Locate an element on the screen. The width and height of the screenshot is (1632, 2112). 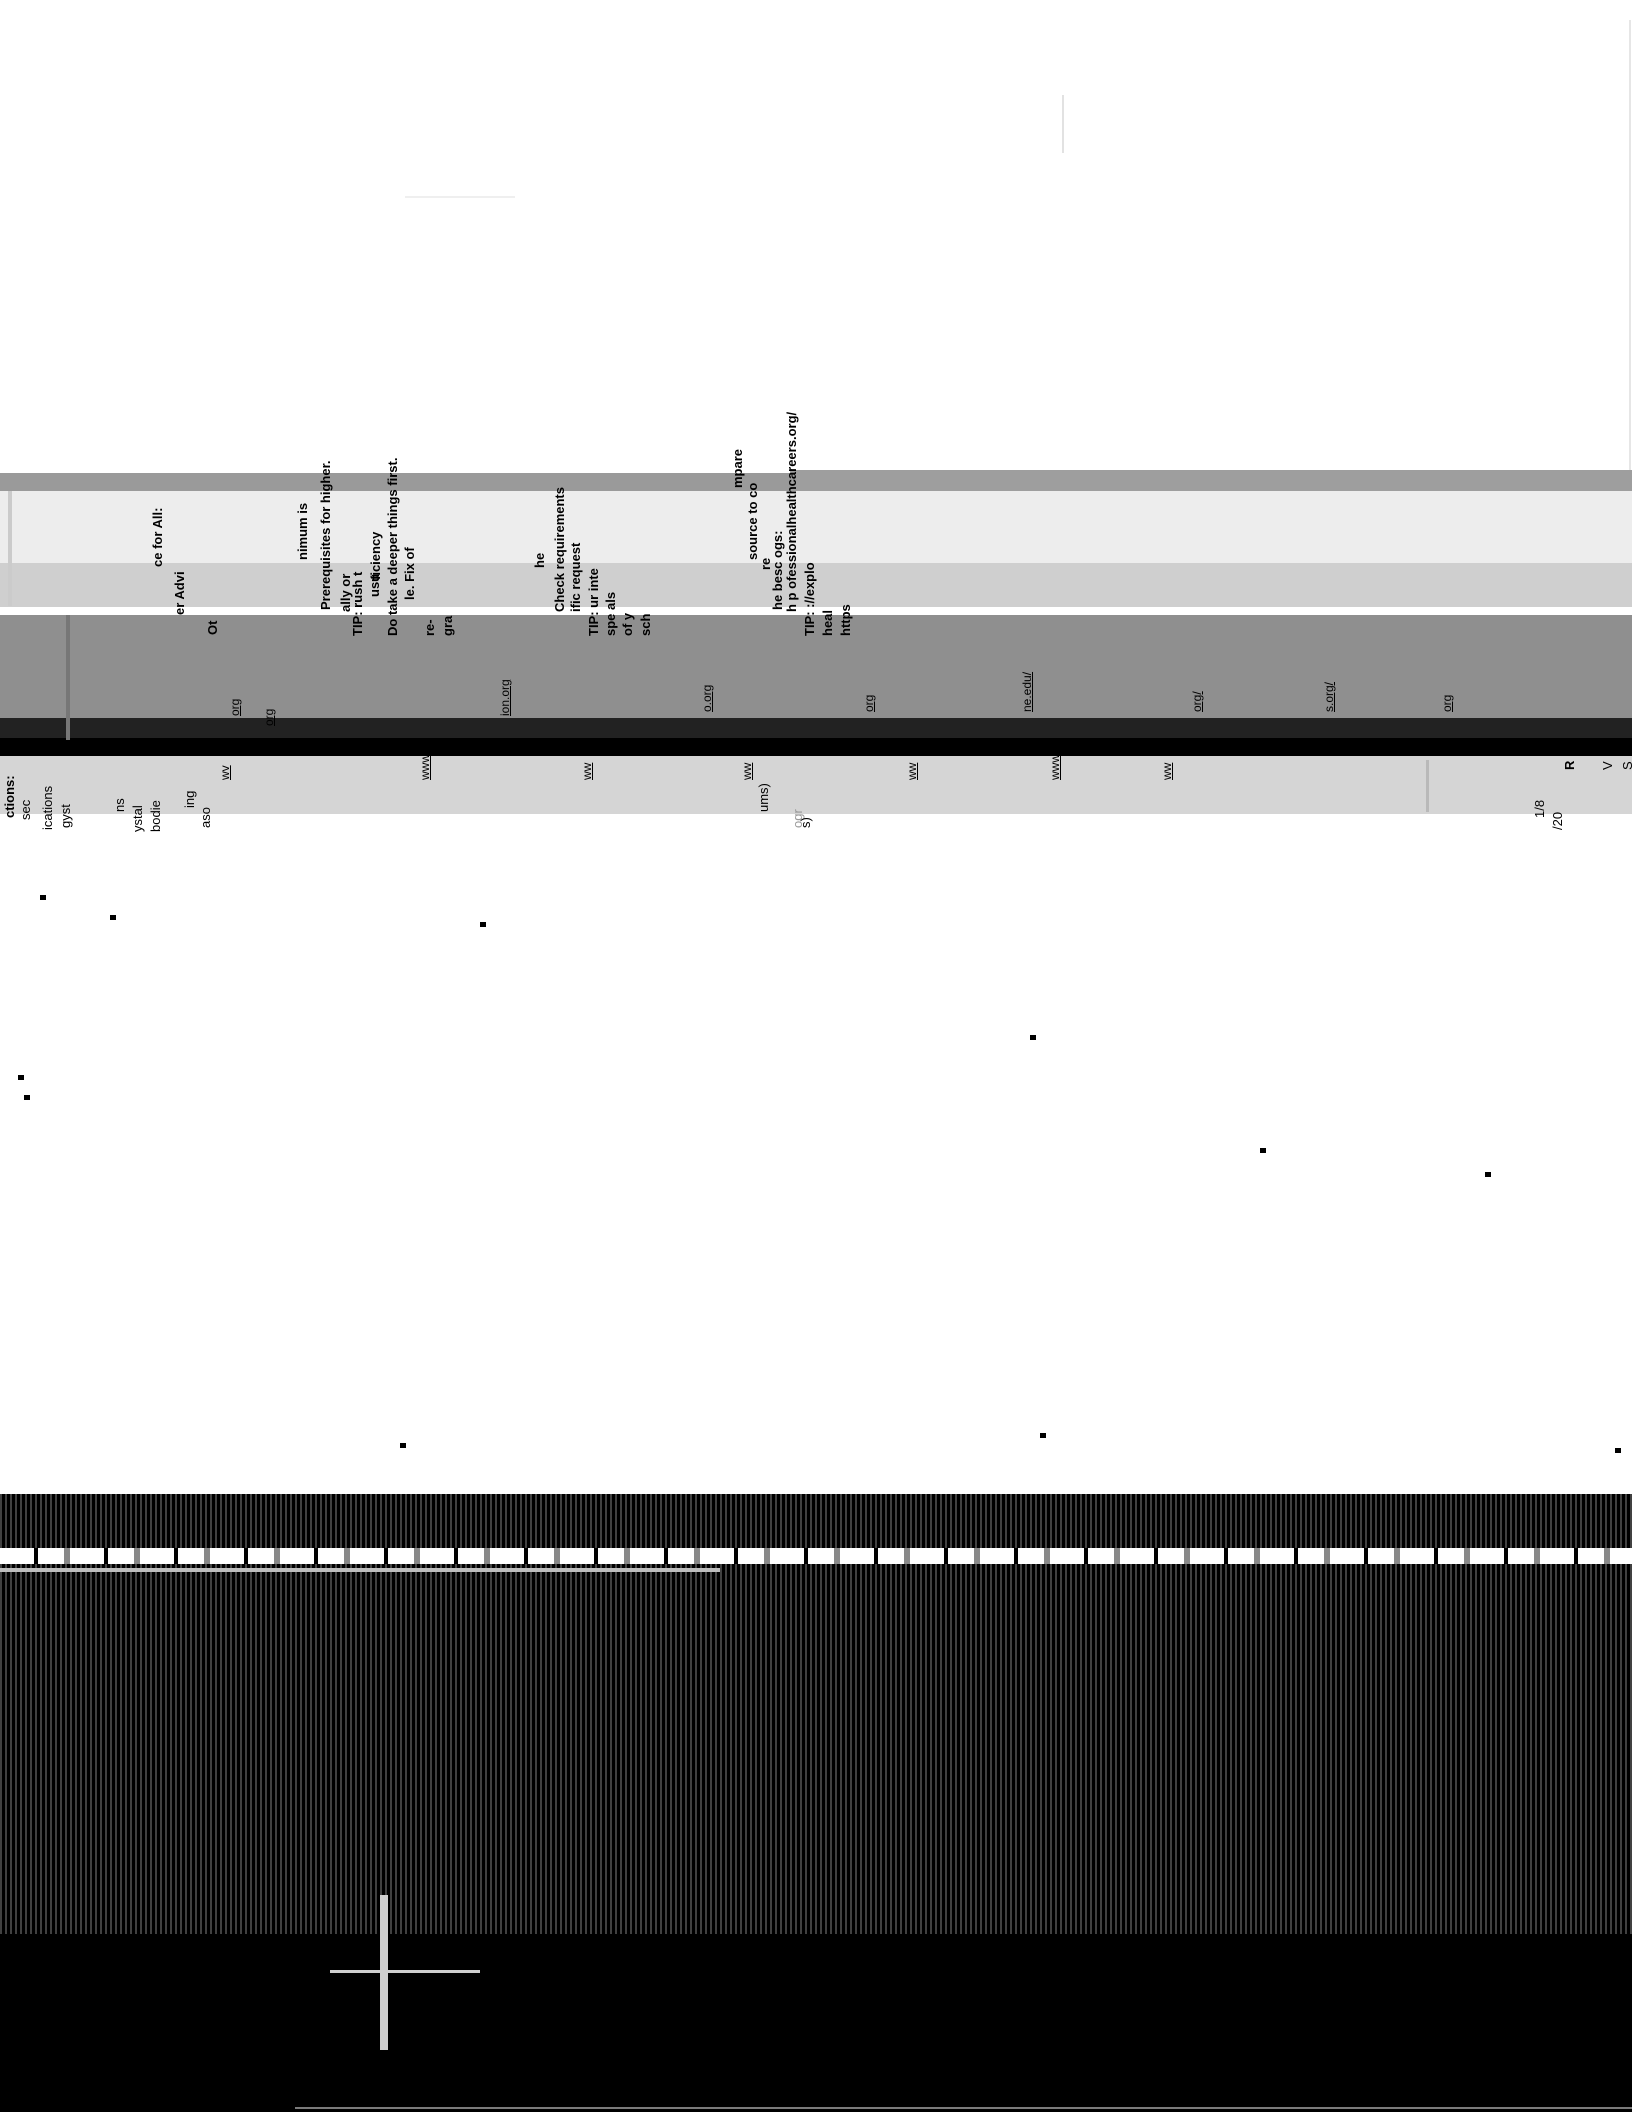
url-fragment: ion.org is located at coordinates (505, 697).